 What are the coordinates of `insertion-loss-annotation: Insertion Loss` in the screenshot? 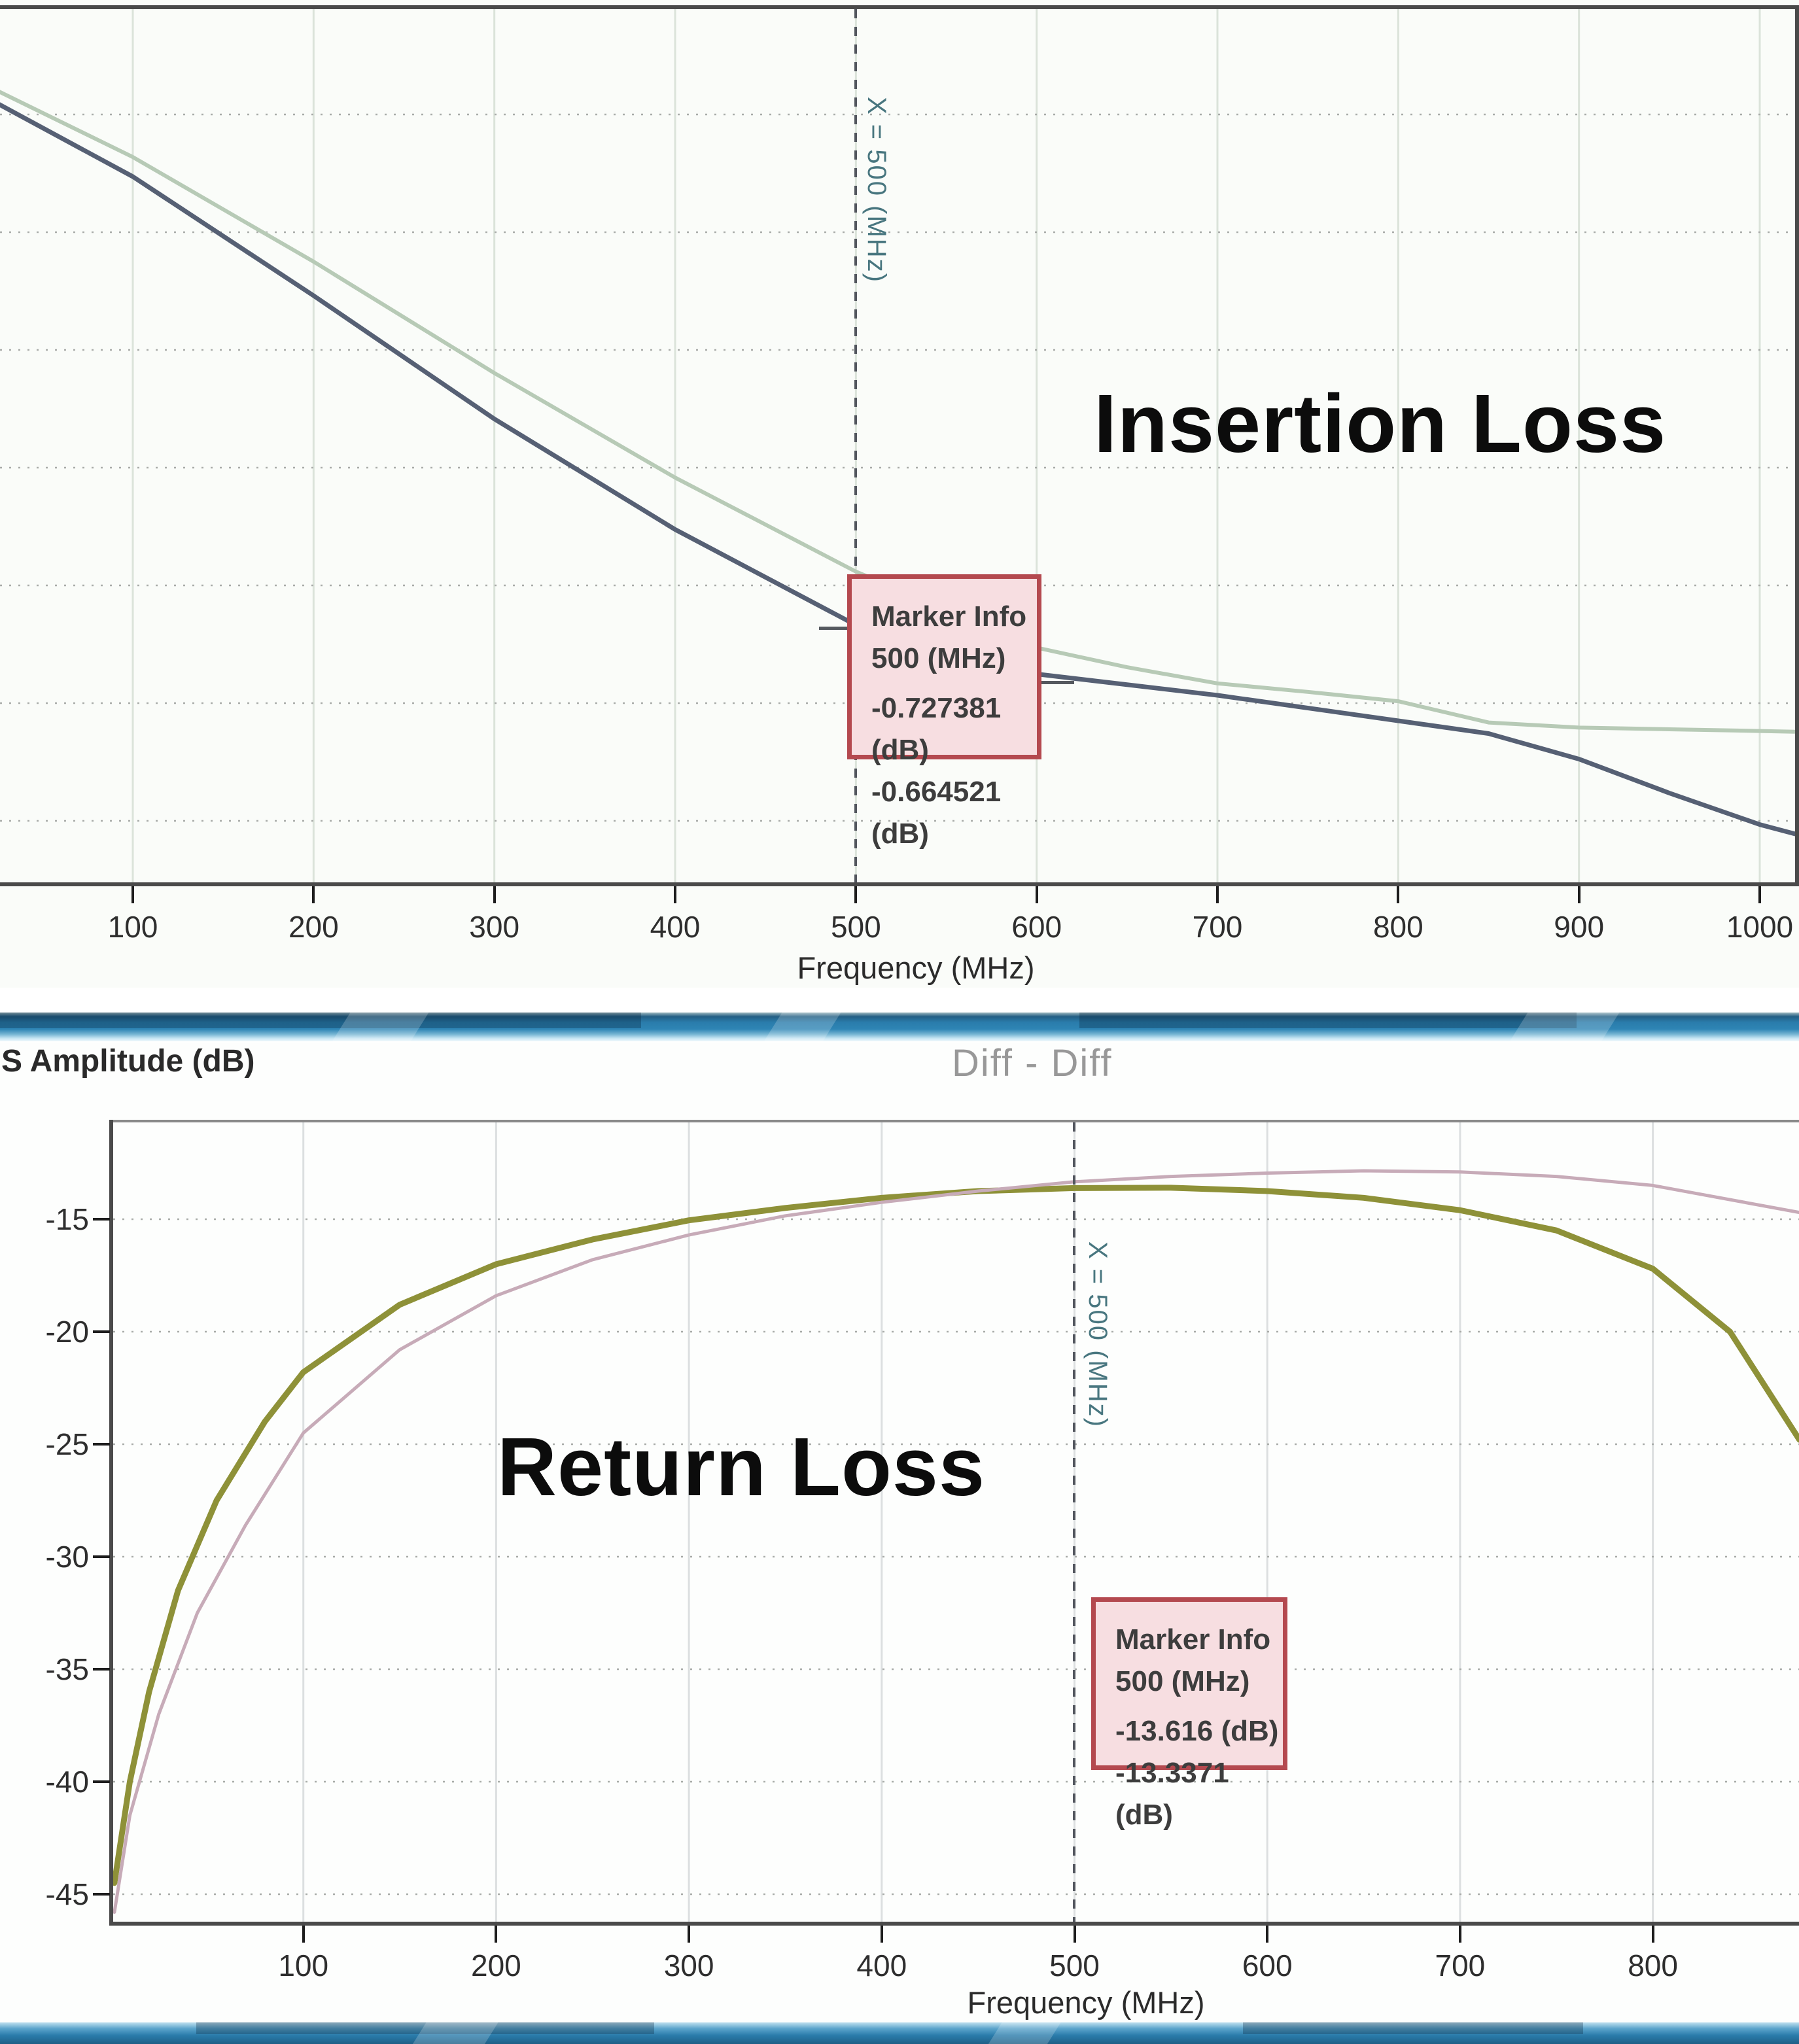 It's located at (1380, 423).